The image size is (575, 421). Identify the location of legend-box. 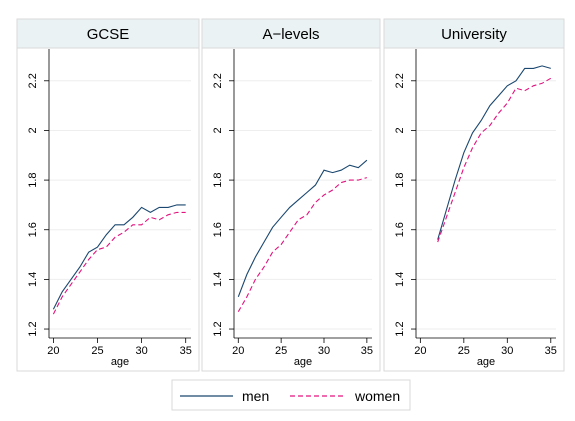
(291, 395).